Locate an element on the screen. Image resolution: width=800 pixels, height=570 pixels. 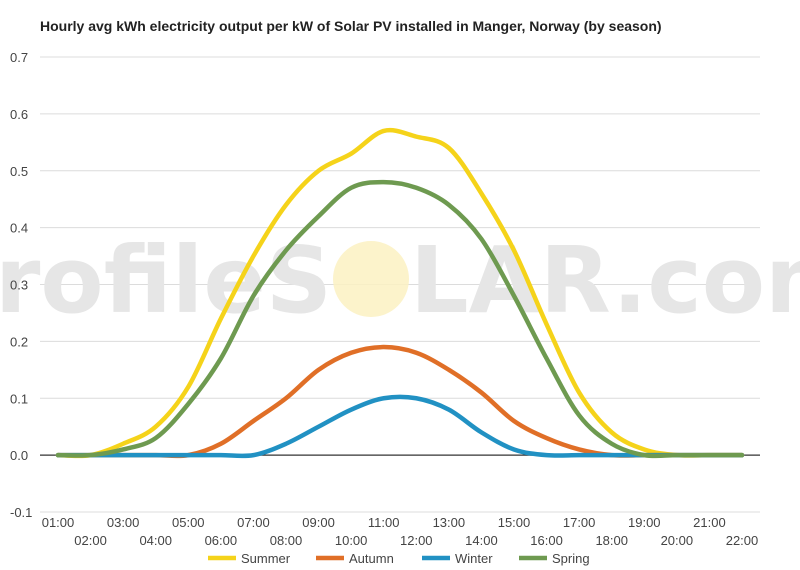
x-tick-label: 13:00 is located at coordinates (449, 522).